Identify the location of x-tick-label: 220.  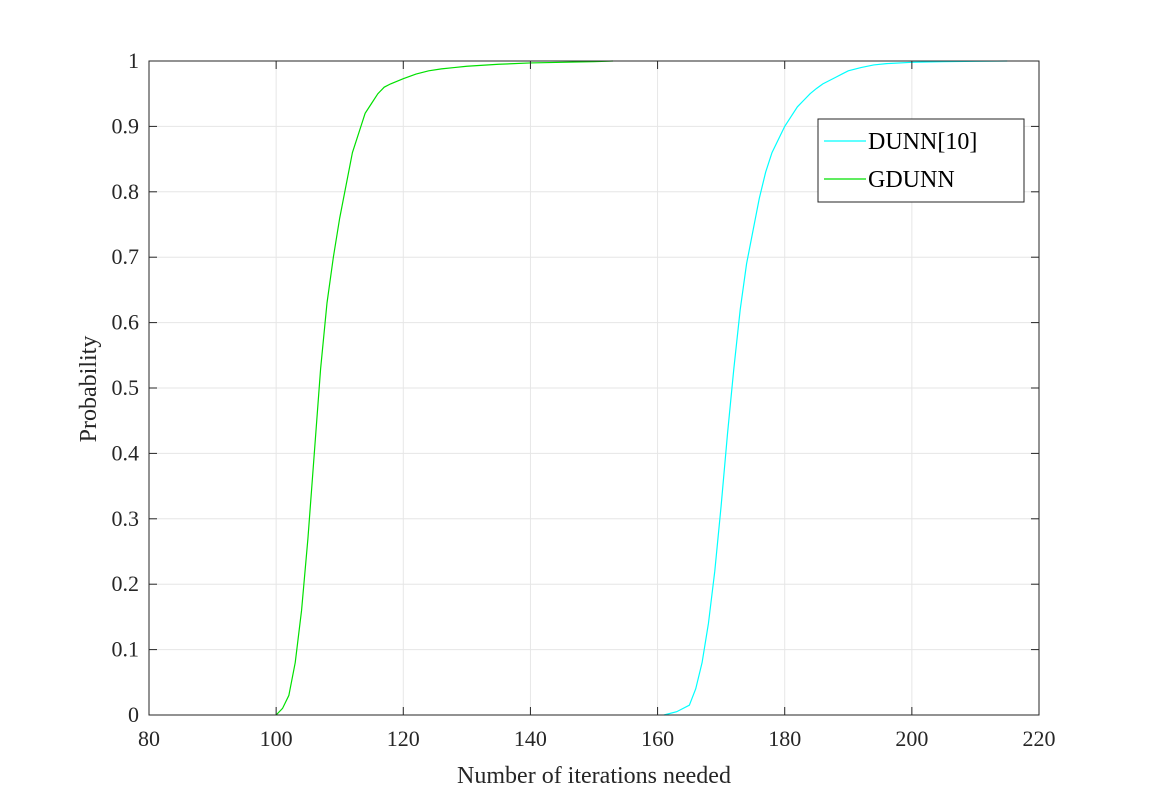
(1039, 738).